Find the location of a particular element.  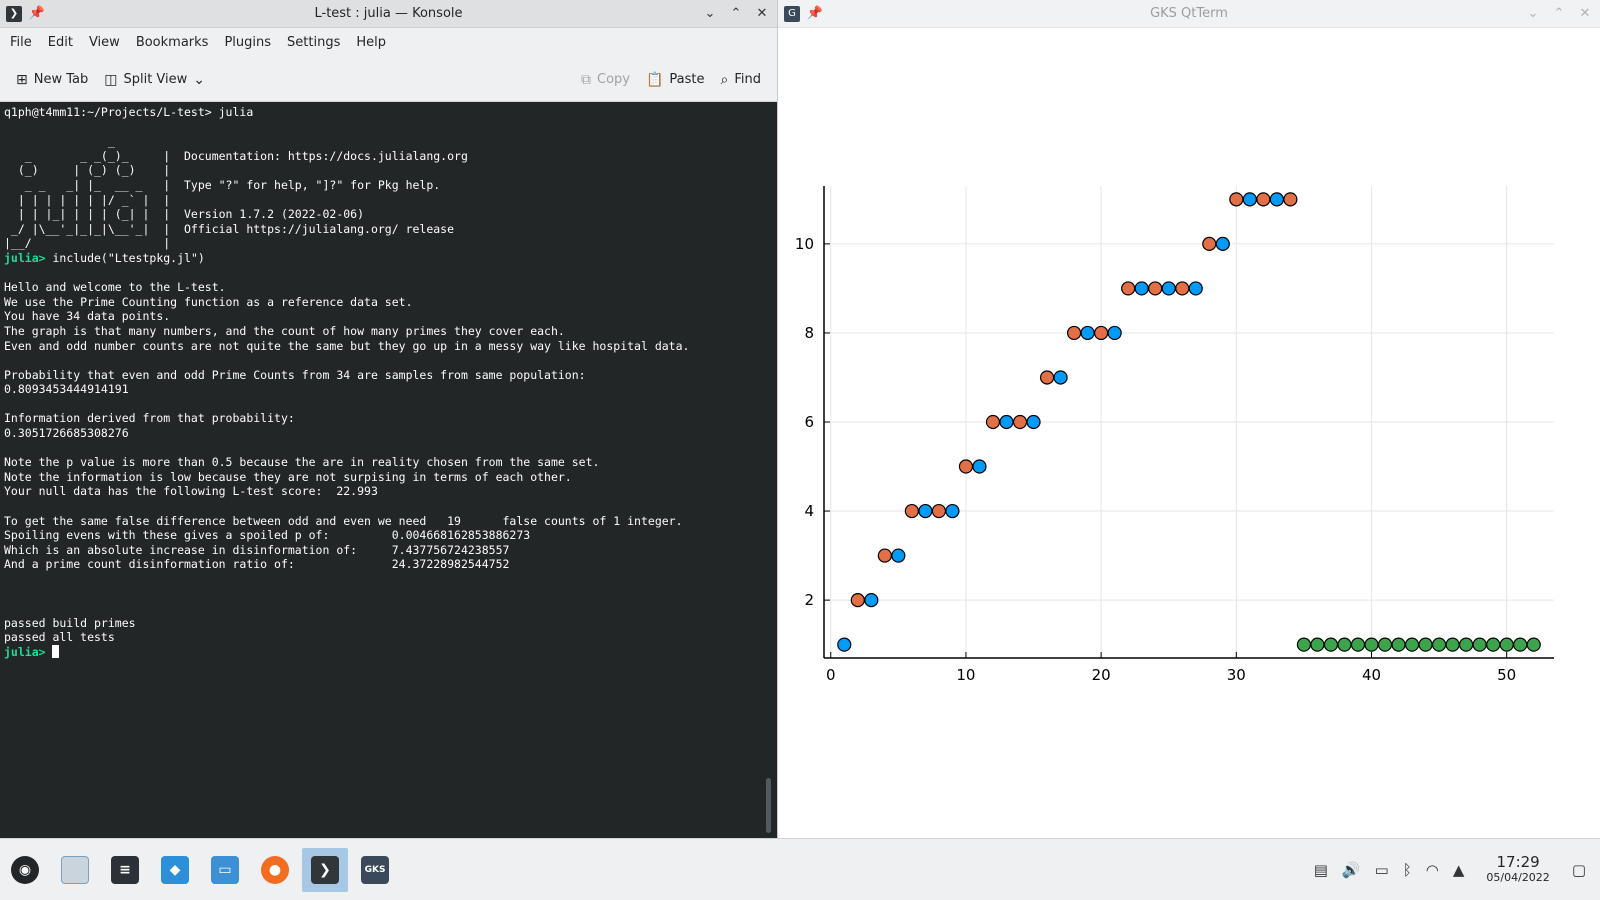

chevron-up-icon: ▲ is located at coordinates (1458, 869).